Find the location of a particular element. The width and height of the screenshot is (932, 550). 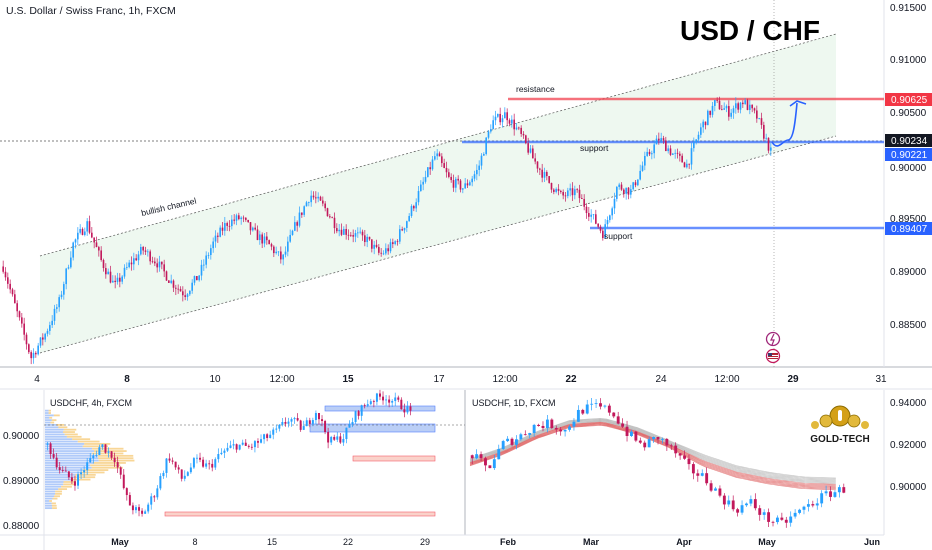

right-price-tick: 0.90000 is located at coordinates (908, 487).